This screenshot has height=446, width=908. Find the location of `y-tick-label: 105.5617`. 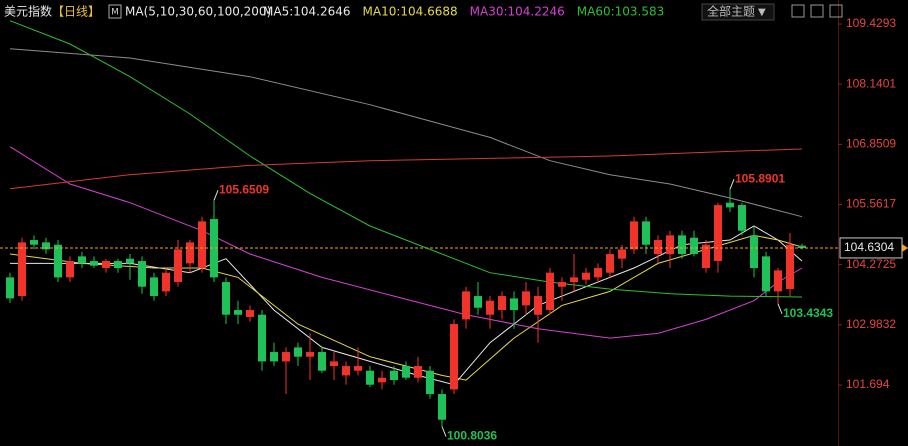

y-tick-label: 105.5617 is located at coordinates (871, 204).